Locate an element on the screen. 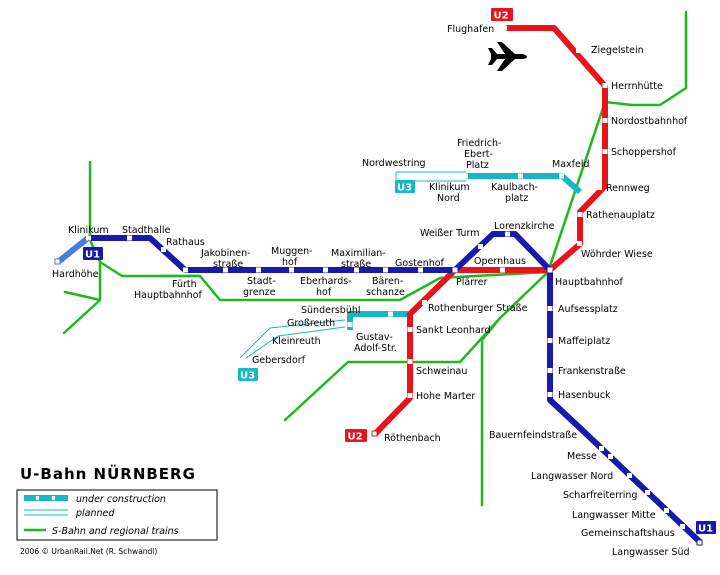 The height and width of the screenshot is (575, 720). station-dot-maximilianstrasse is located at coordinates (356, 270).